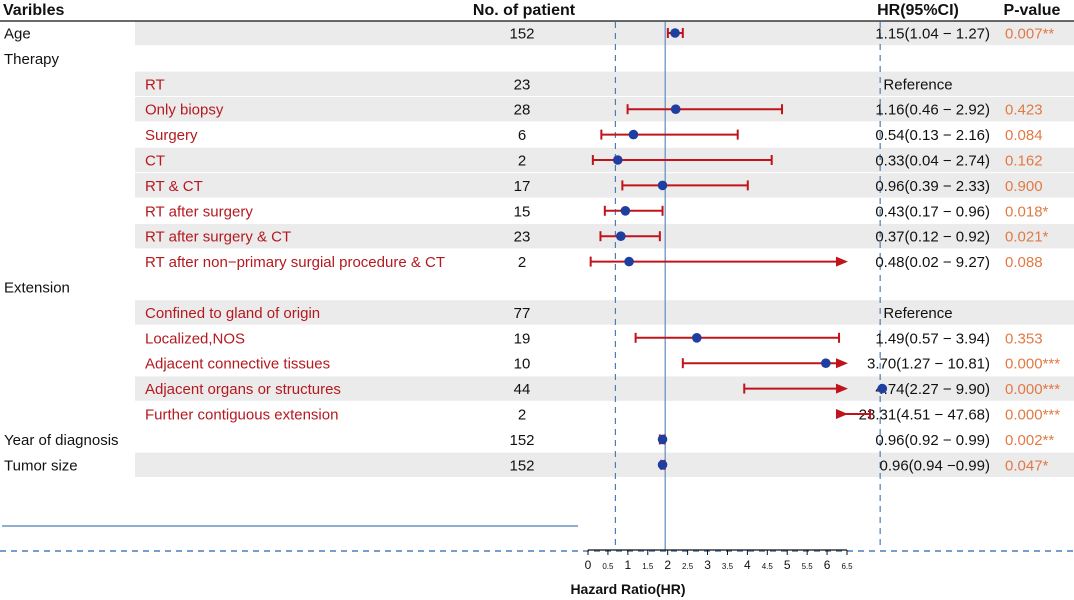 The image size is (1074, 600). I want to click on hr-ci-text: 0.96(0.39 − 2.33), so click(932, 186).